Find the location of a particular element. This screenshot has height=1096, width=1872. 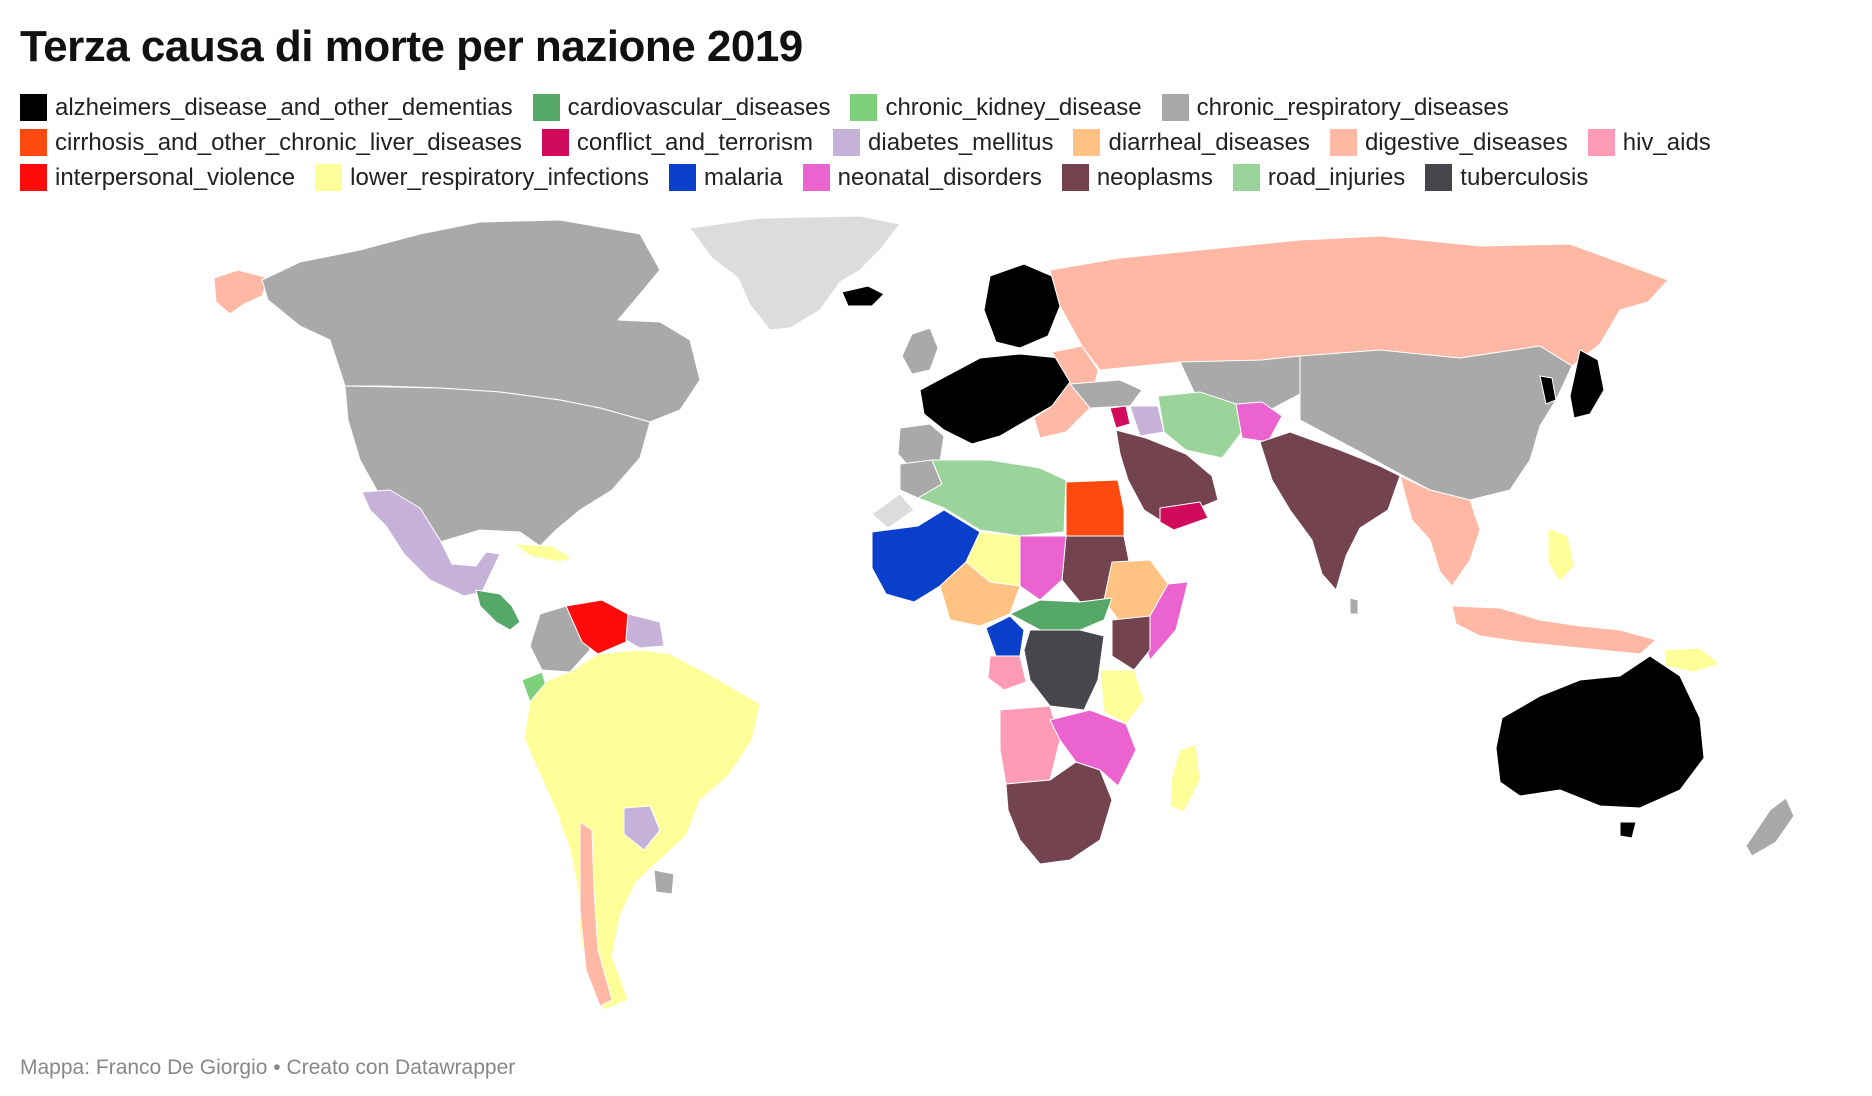

legend-item-road-injuries: road_injuries is located at coordinates (1319, 177).